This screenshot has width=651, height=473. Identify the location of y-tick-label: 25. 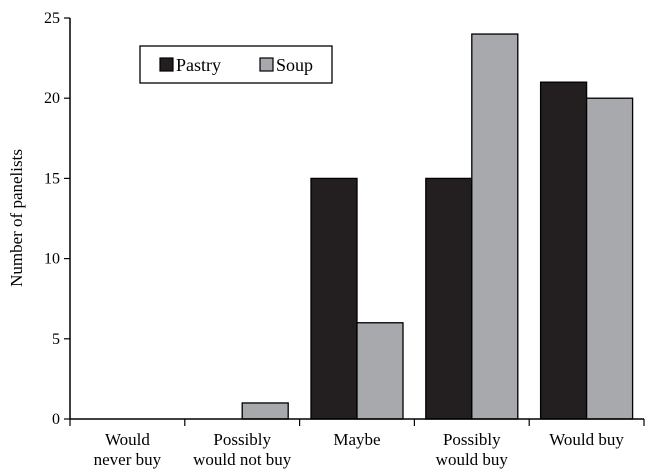
(52, 18).